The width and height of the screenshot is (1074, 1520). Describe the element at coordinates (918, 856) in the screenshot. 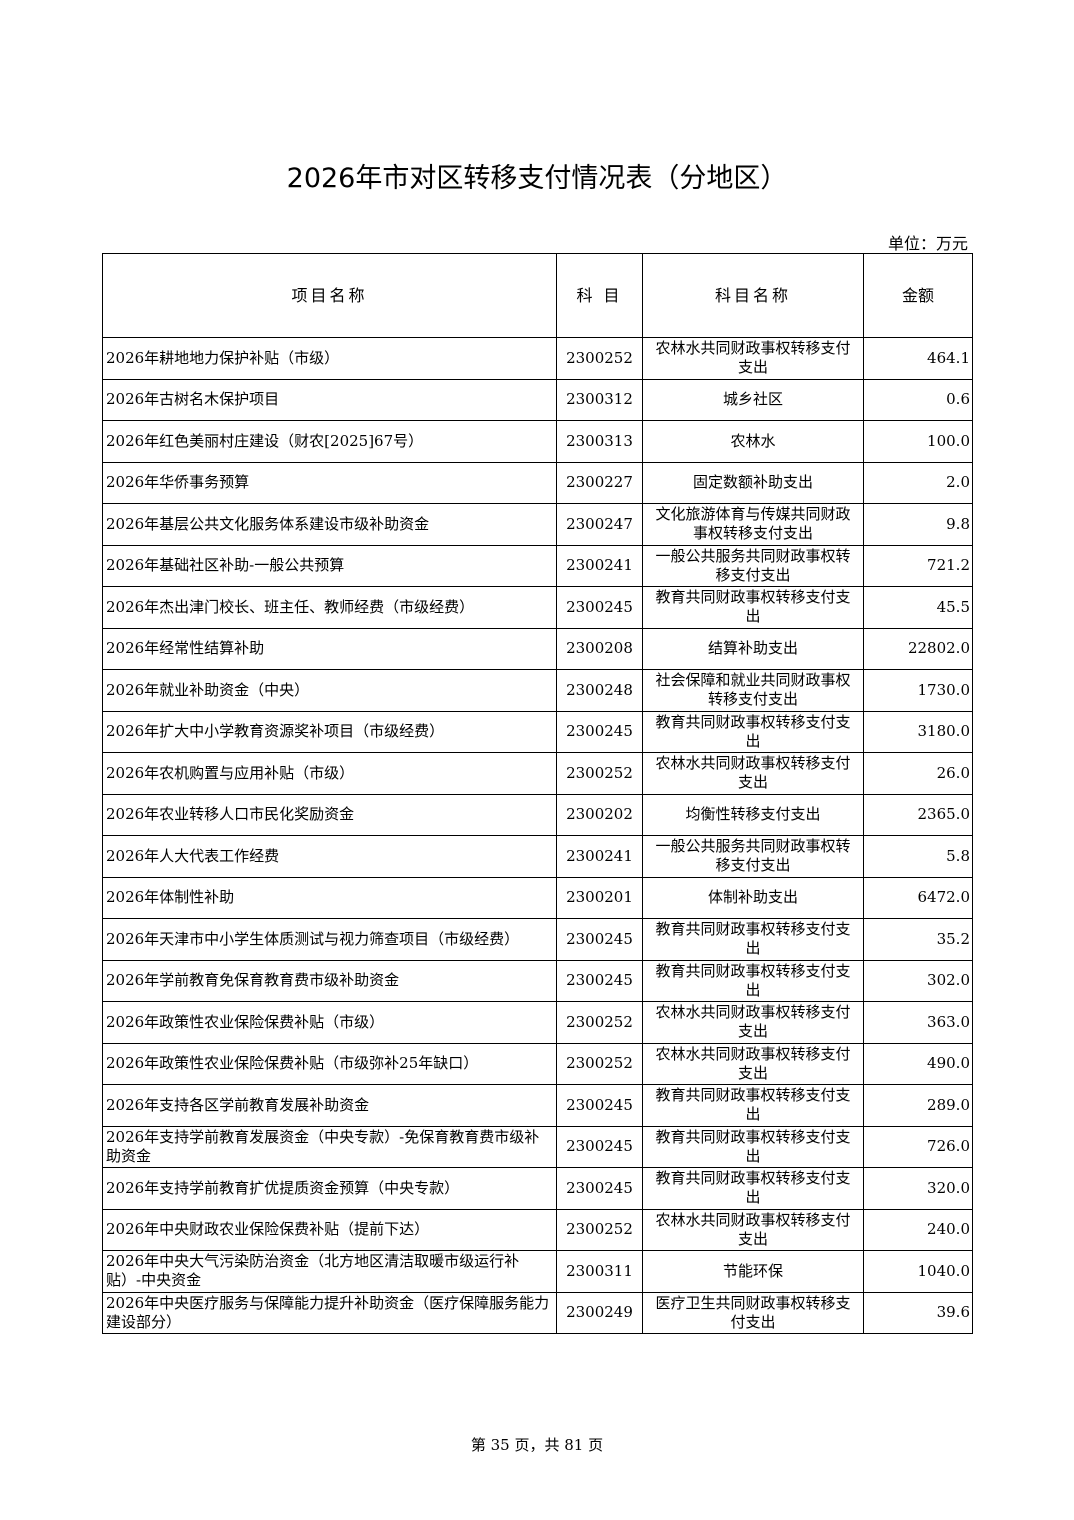

I see `amount-cell: 5.8` at that location.